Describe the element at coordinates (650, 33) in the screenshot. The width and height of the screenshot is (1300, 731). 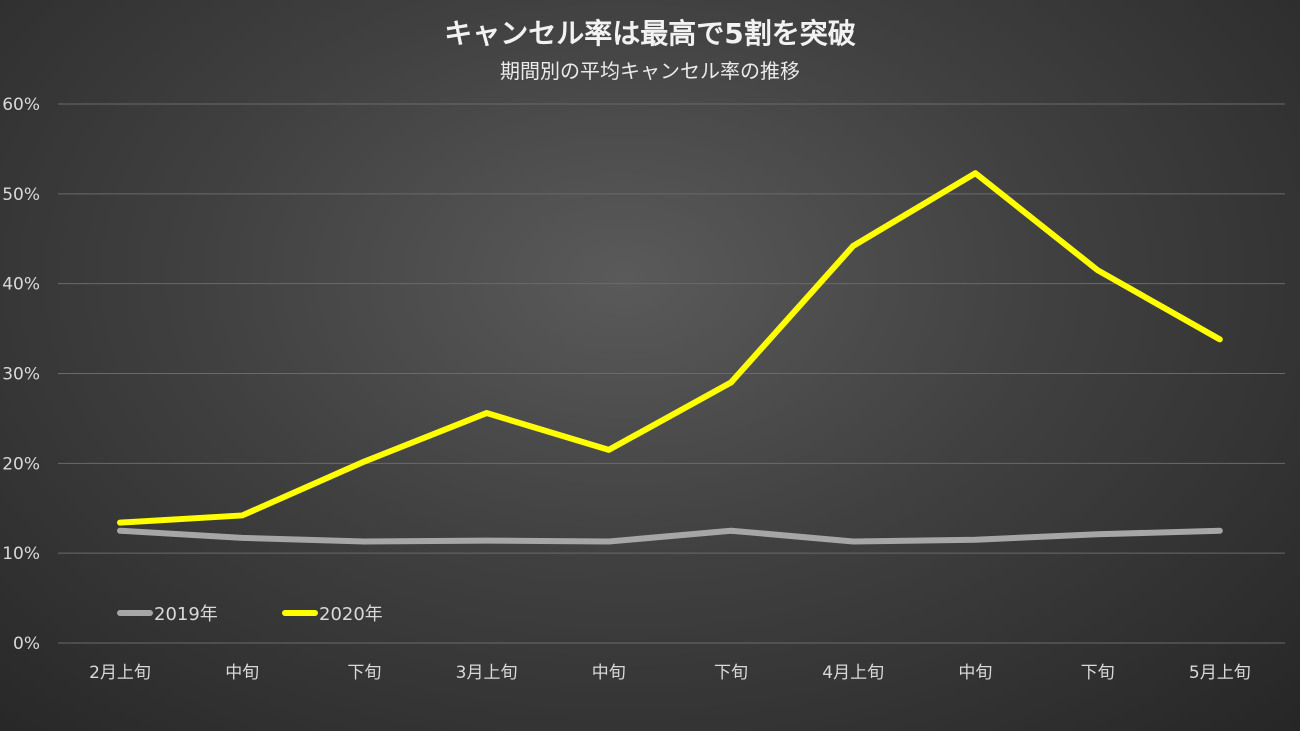
I see `chart-title: キャンセル率は最高で5割を突破` at that location.